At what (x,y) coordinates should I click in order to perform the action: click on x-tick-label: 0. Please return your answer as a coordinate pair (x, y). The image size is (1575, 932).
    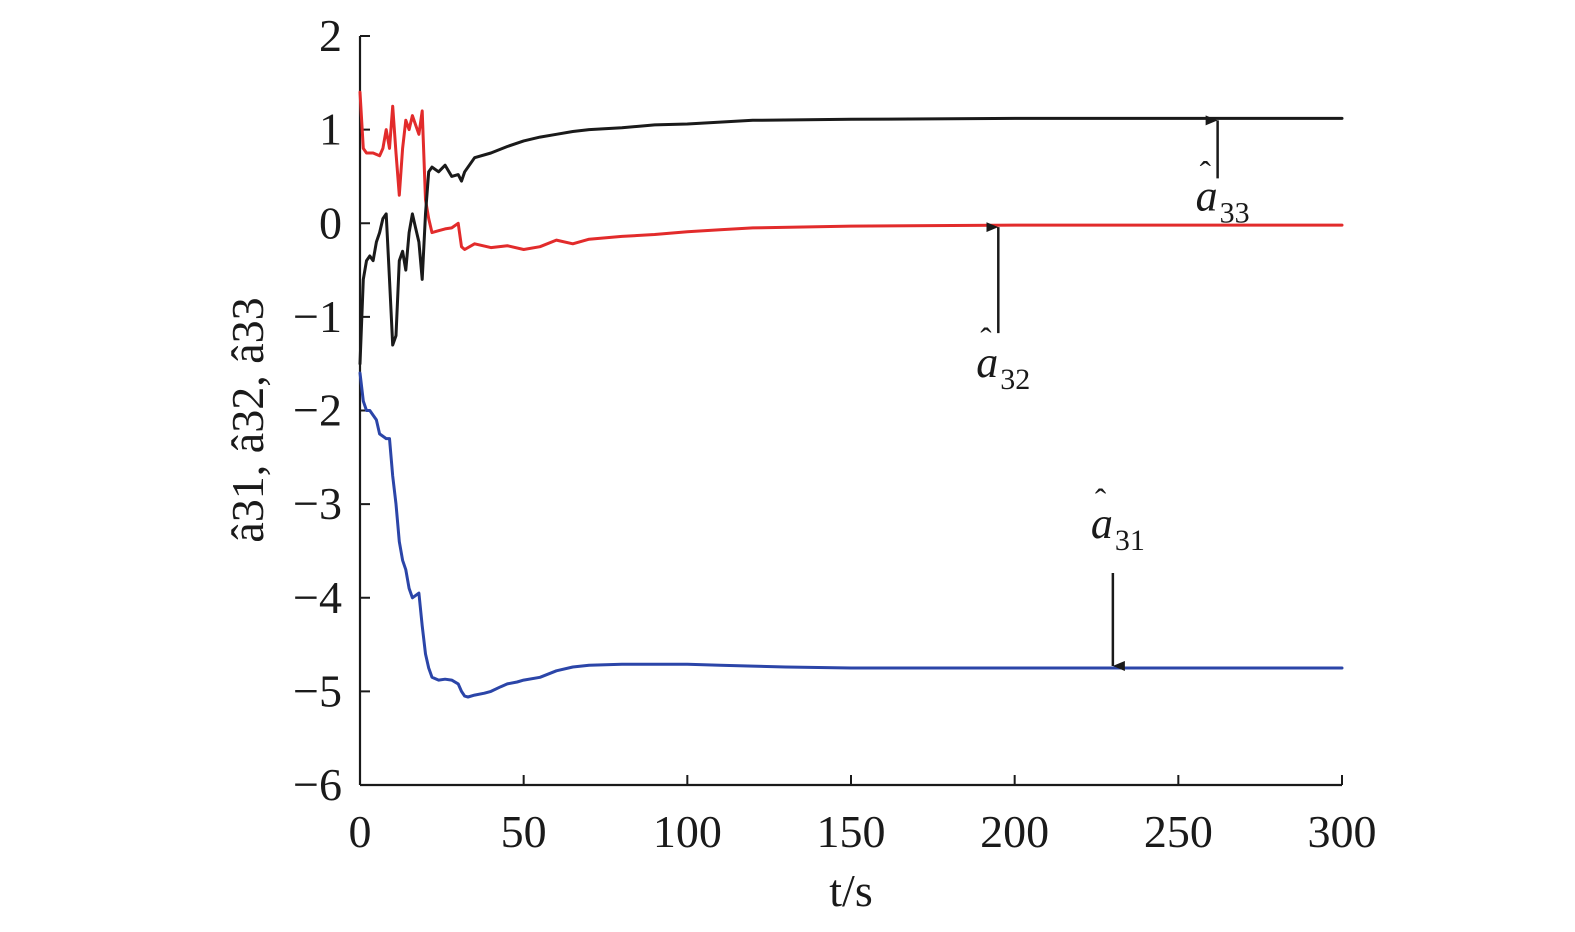
    Looking at the image, I should click on (360, 831).